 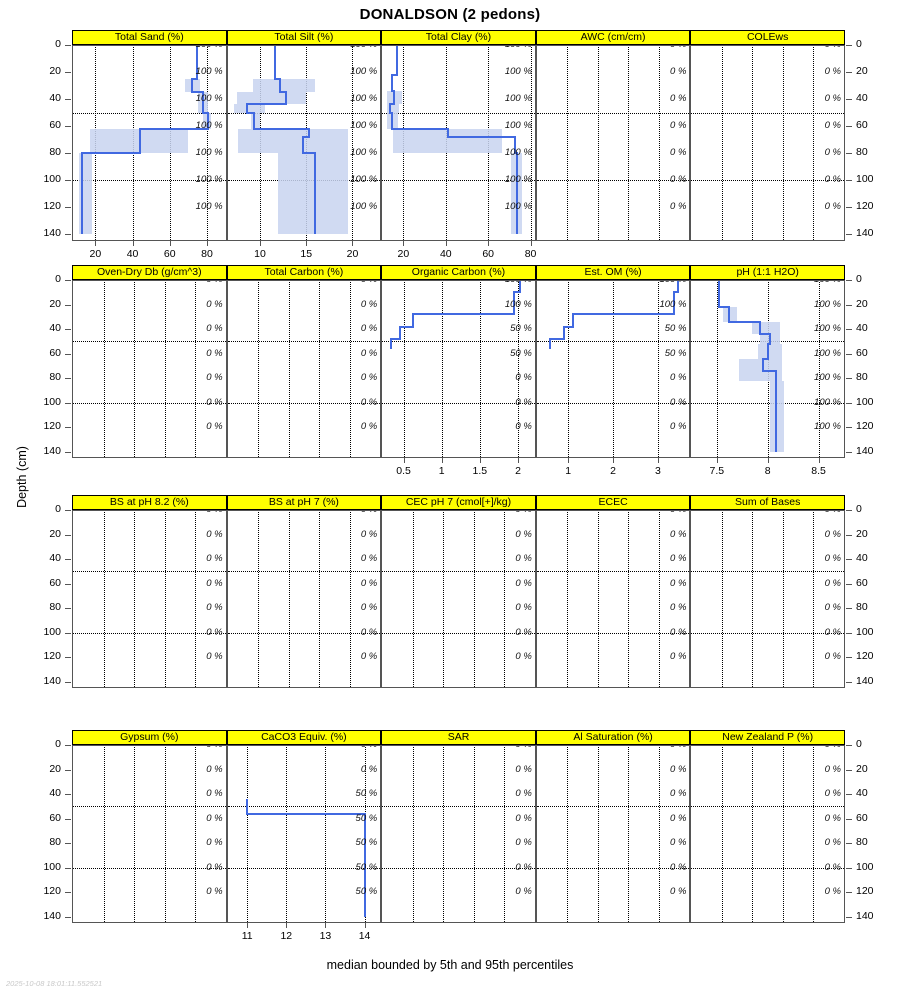 What do you see at coordinates (55, 607) in the screenshot?
I see `depth-tick-label: 80` at bounding box center [55, 607].